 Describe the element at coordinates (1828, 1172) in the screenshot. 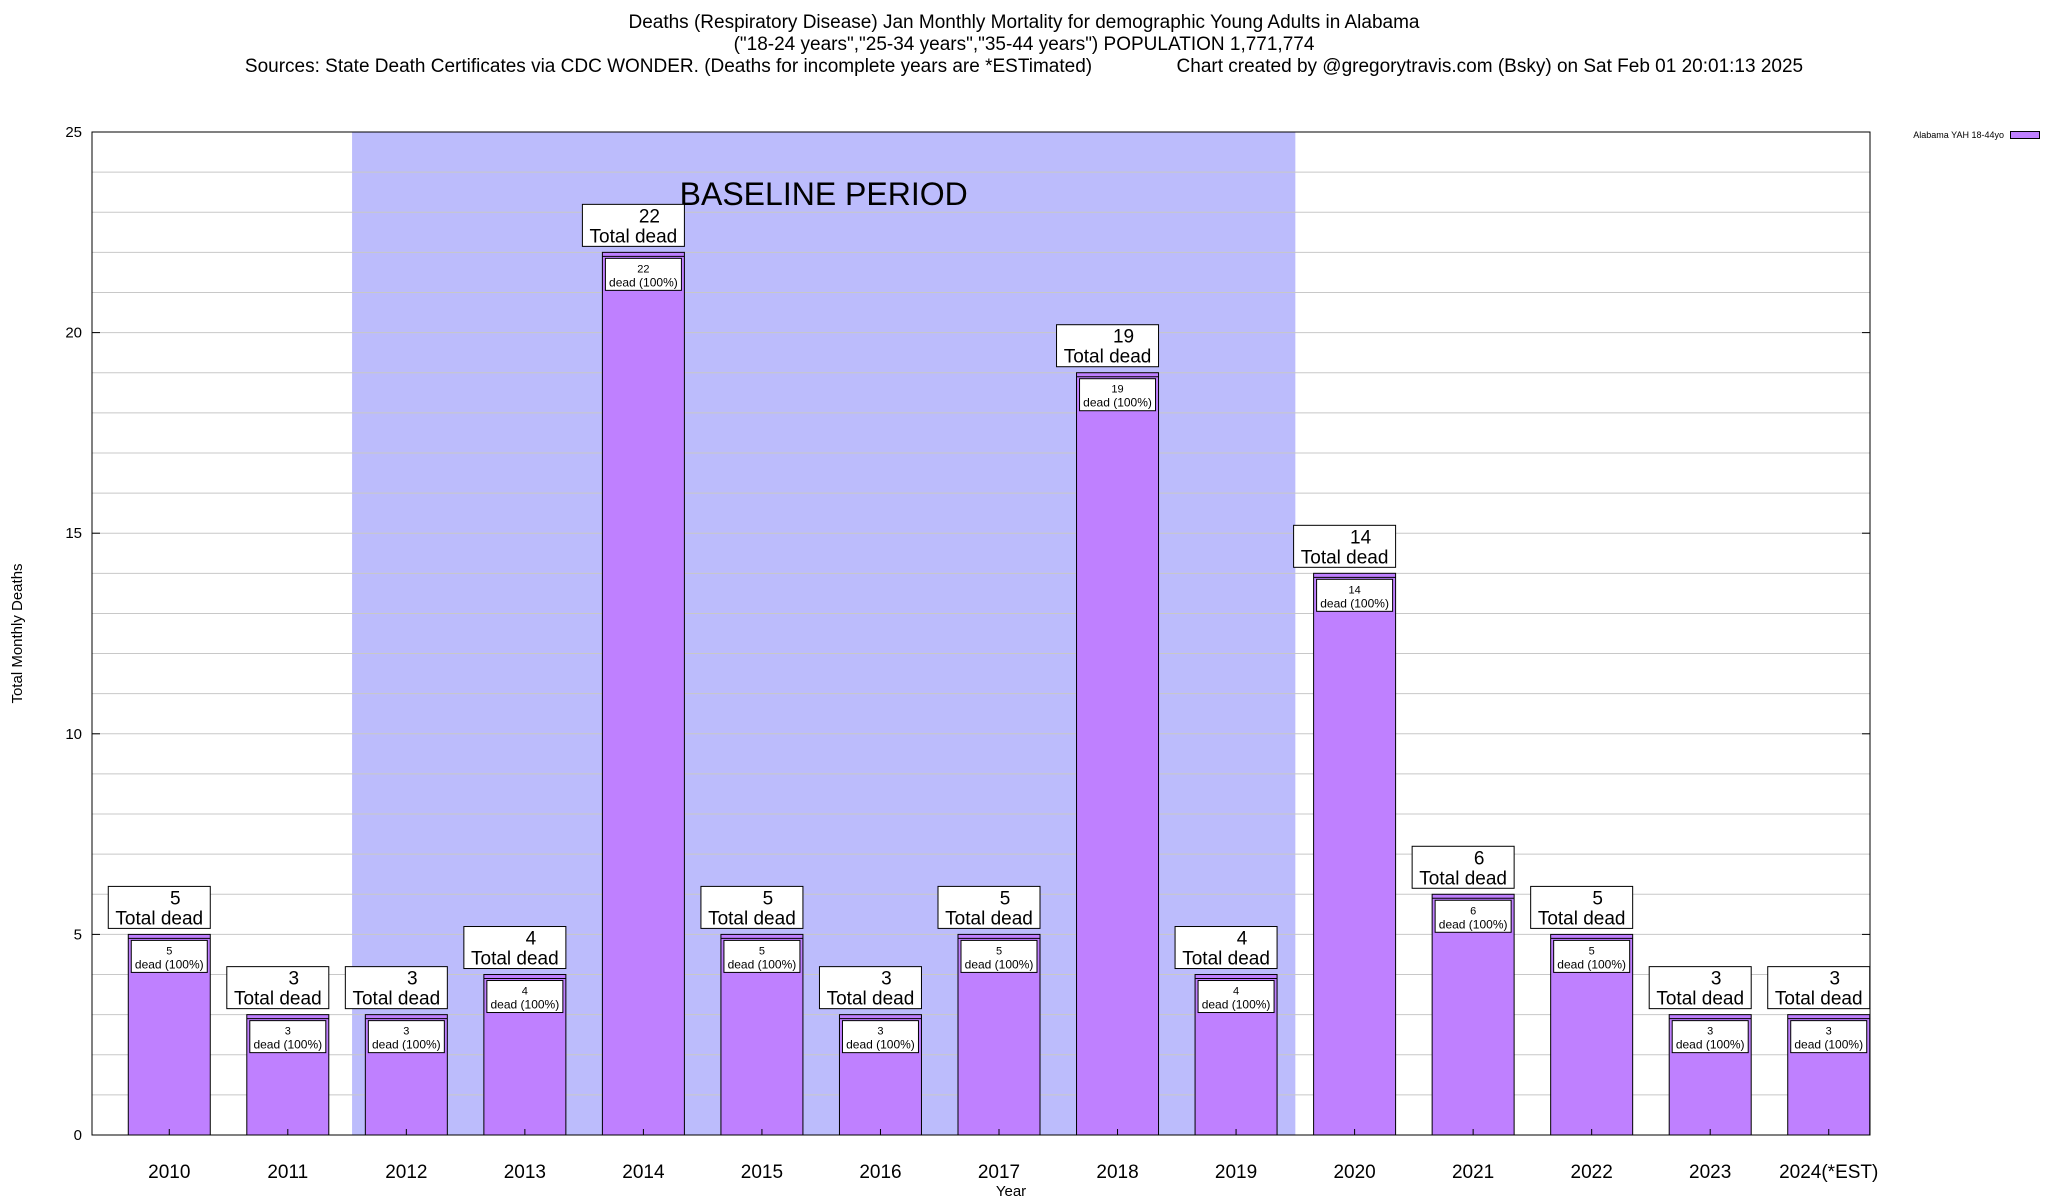

I see `x-tick-label: 2024(*EST)` at that location.